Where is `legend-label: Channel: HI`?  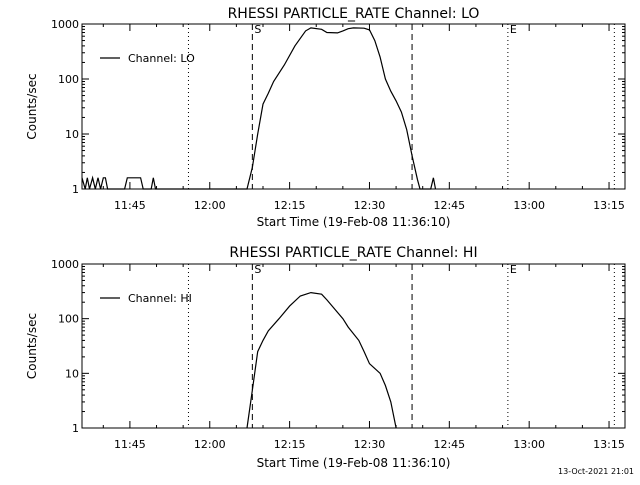 legend-label: Channel: HI is located at coordinates (160, 298).